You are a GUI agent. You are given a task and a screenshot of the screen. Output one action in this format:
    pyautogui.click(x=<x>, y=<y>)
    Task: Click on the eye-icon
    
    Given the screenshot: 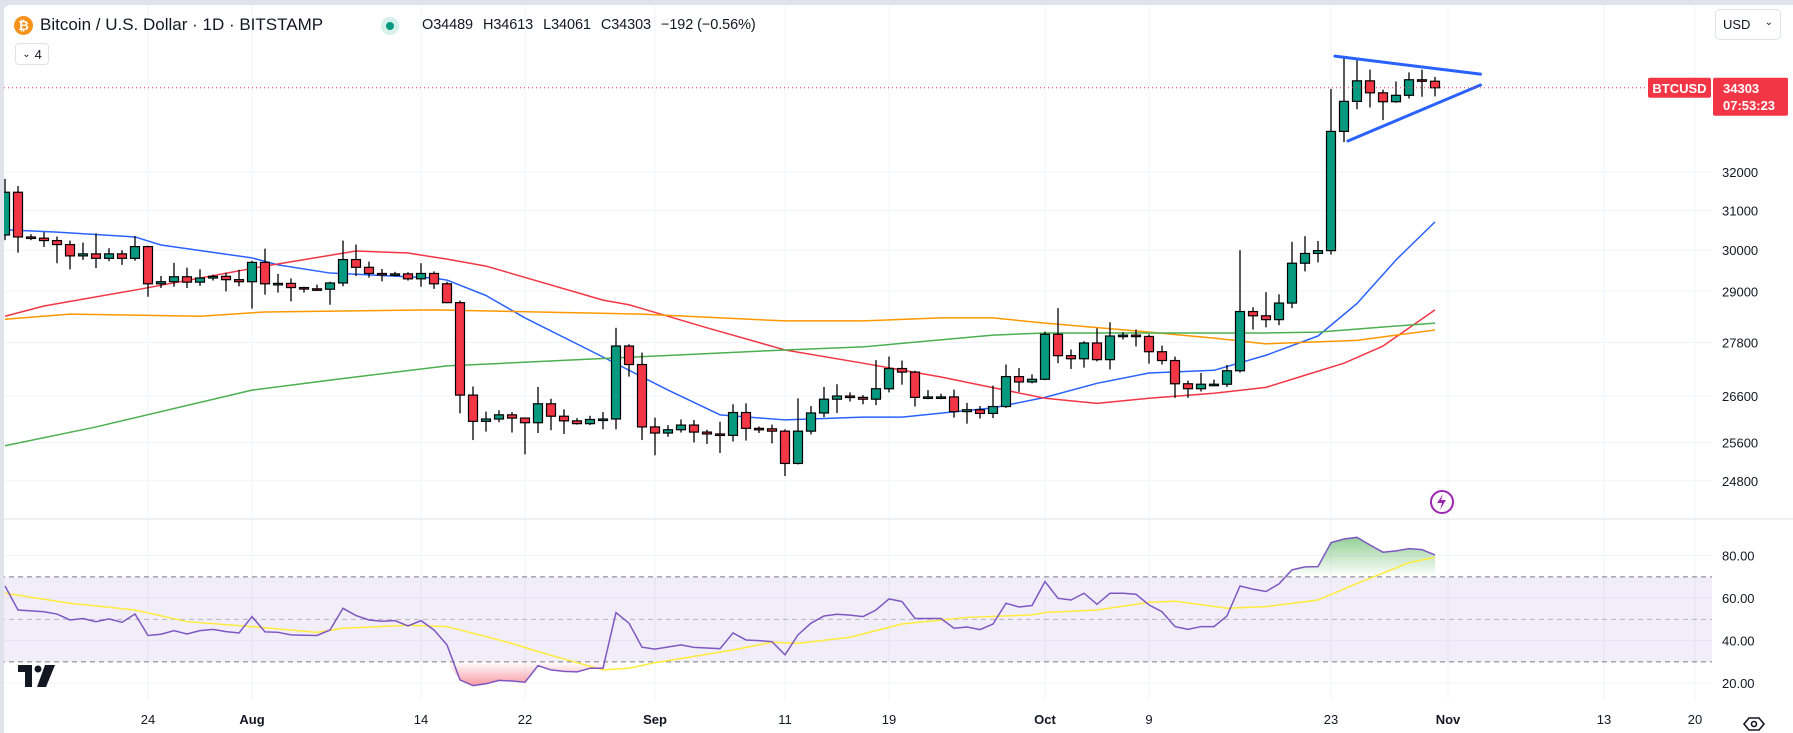 What is the action you would take?
    pyautogui.click(x=1754, y=724)
    